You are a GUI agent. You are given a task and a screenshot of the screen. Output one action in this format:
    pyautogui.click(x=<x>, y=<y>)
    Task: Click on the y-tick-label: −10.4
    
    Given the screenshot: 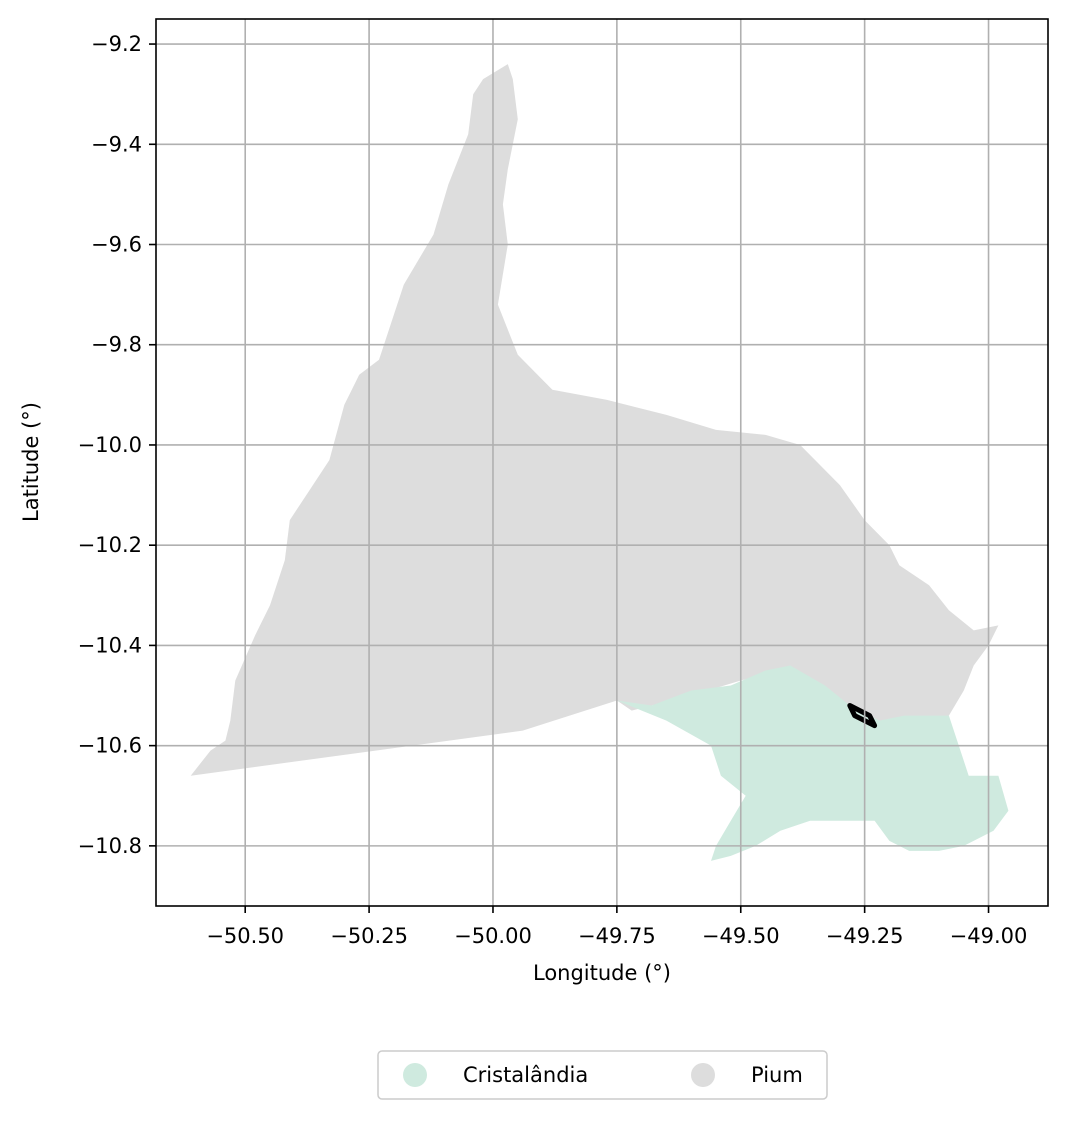 What is the action you would take?
    pyautogui.click(x=110, y=645)
    